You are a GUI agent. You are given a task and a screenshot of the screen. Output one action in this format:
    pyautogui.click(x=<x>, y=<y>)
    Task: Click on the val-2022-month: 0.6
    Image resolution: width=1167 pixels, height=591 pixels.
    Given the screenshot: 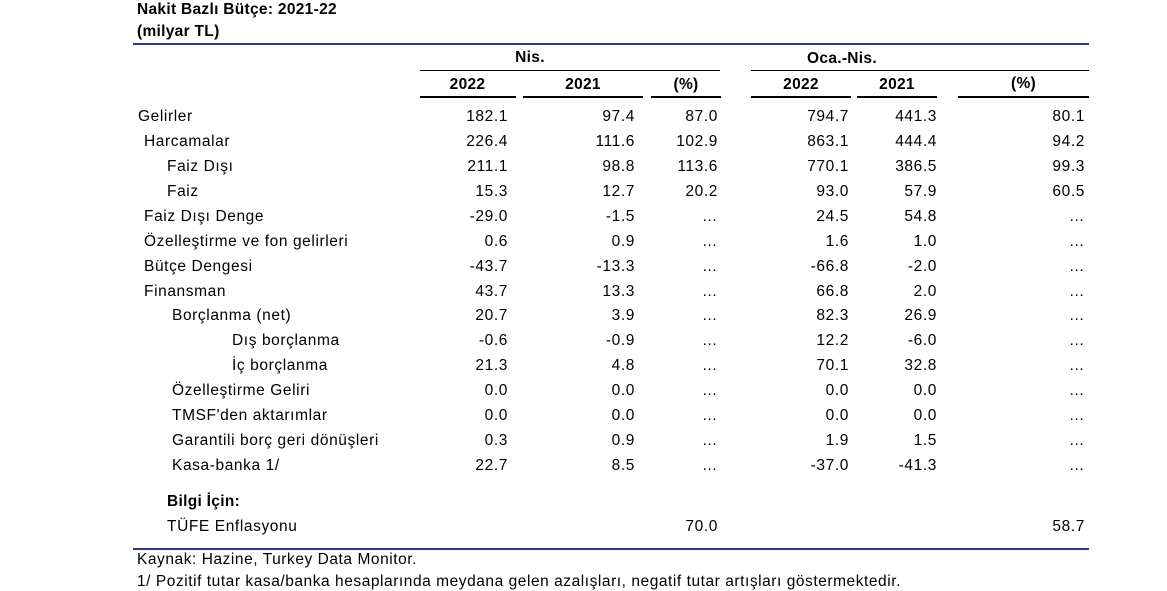 What is the action you would take?
    pyautogui.click(x=496, y=241)
    